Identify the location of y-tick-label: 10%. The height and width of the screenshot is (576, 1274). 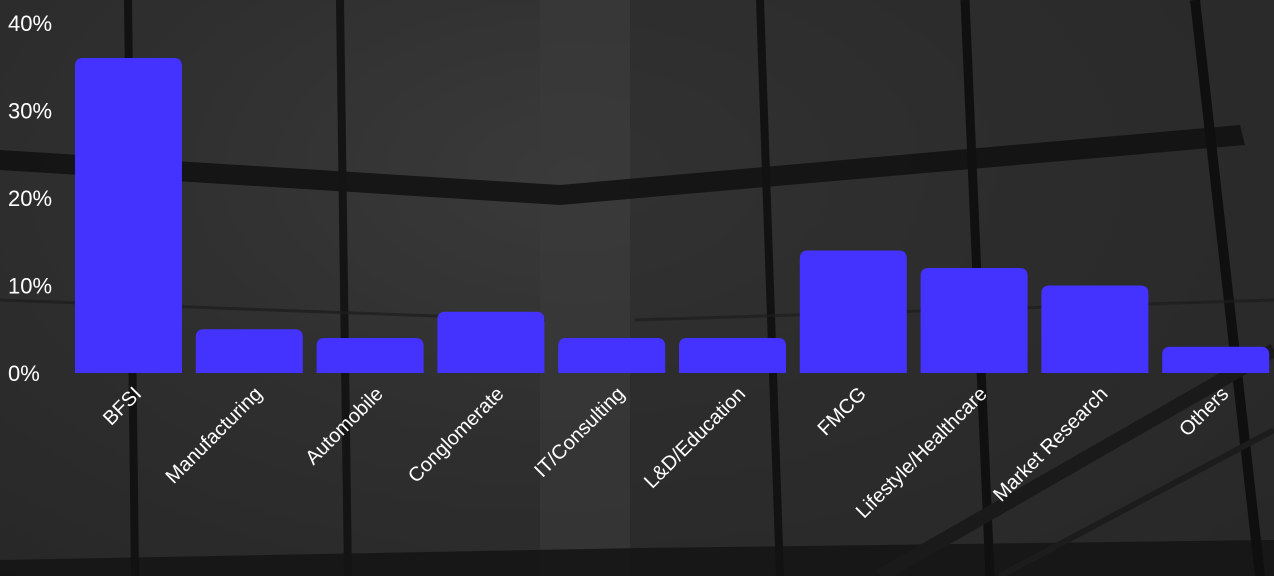
(30, 286).